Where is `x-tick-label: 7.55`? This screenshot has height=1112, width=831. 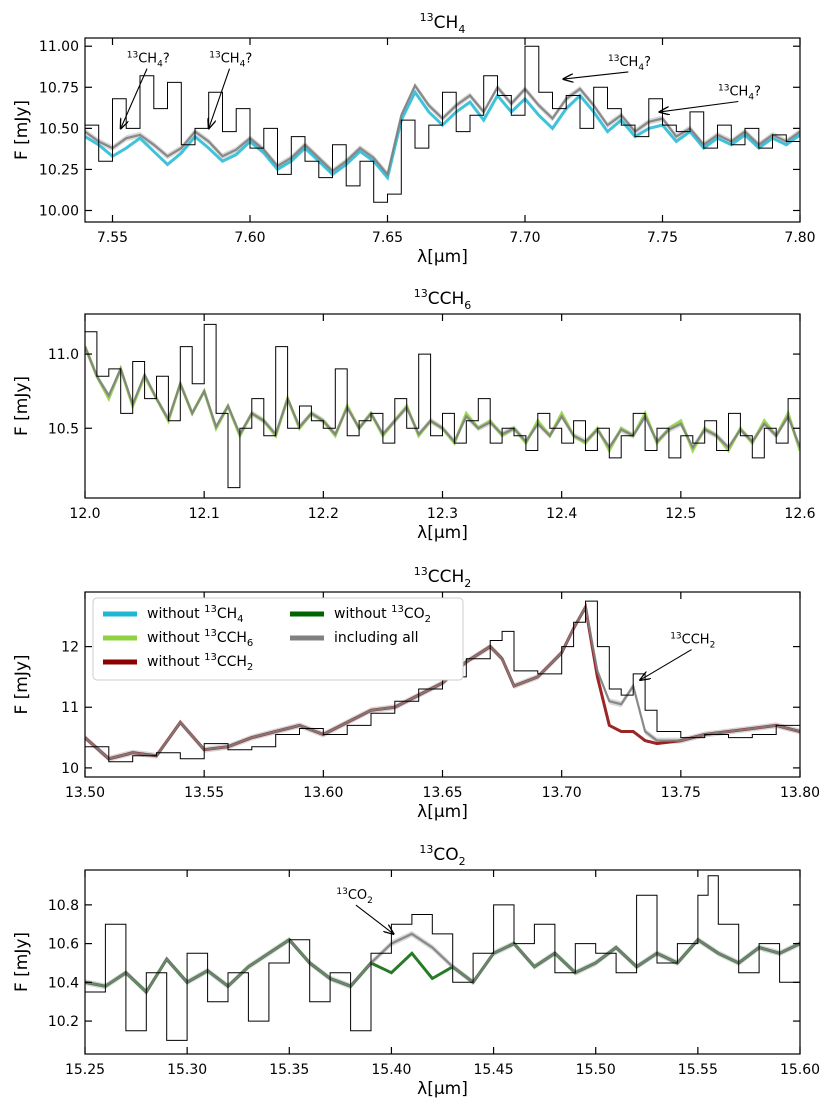
x-tick-label: 7.55 is located at coordinates (112, 238).